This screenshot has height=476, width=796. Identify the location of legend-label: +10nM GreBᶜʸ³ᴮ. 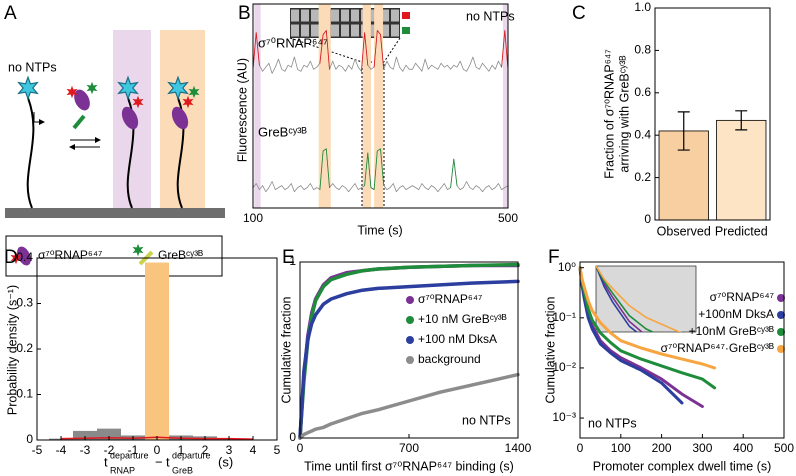
(731, 331).